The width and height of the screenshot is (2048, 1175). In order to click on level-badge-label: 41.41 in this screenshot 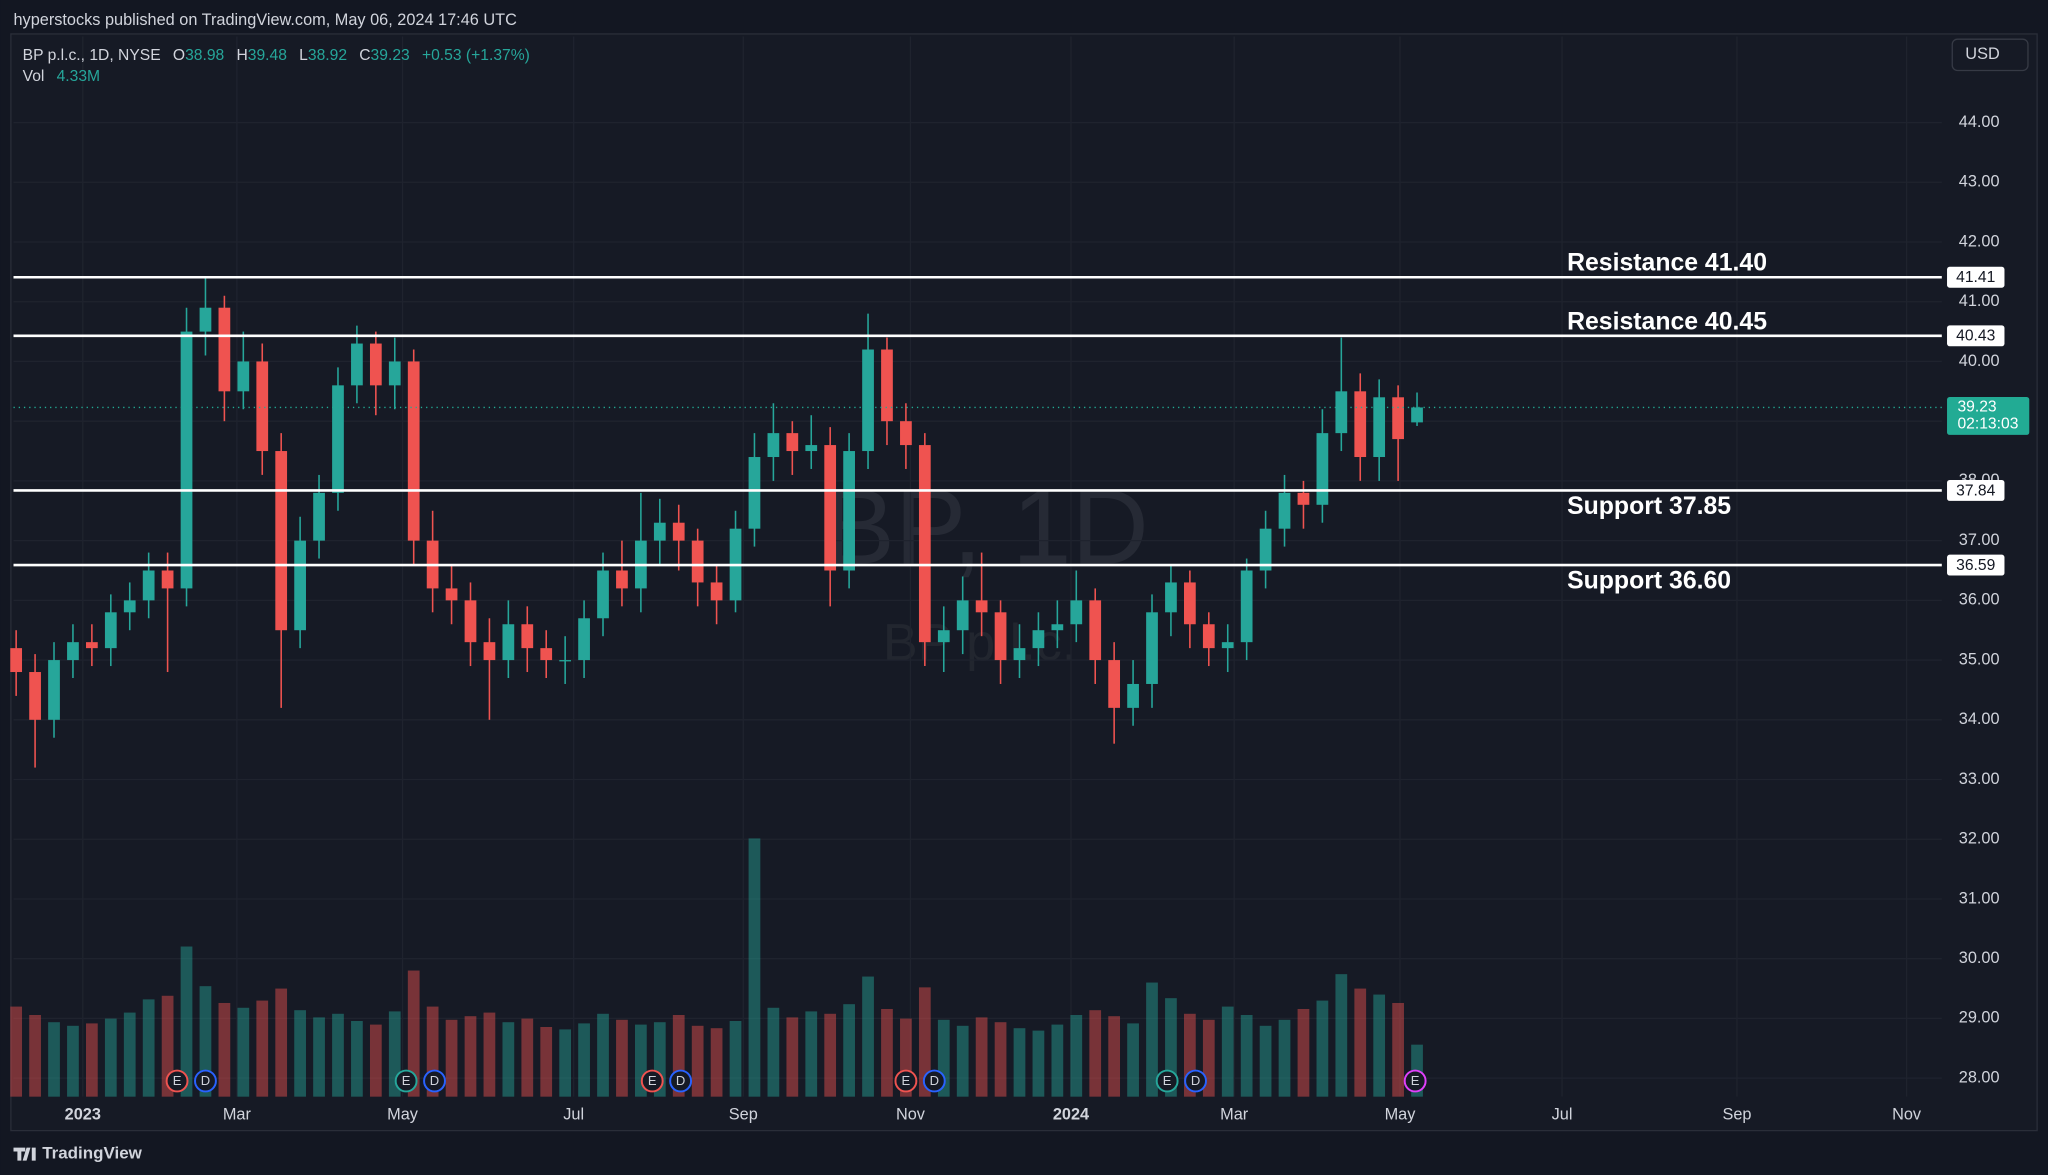, I will do `click(1975, 277)`.